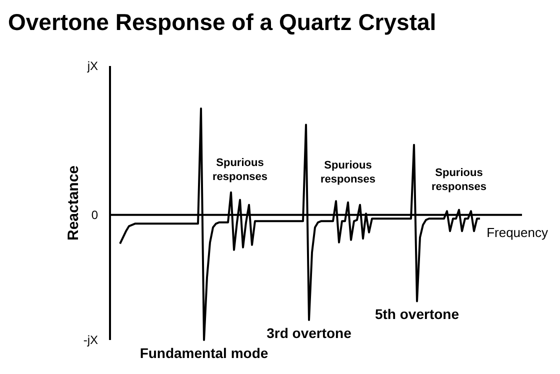 This screenshot has width=560, height=374. Describe the element at coordinates (417, 314) in the screenshot. I see `annotation: 5th overtone` at that location.